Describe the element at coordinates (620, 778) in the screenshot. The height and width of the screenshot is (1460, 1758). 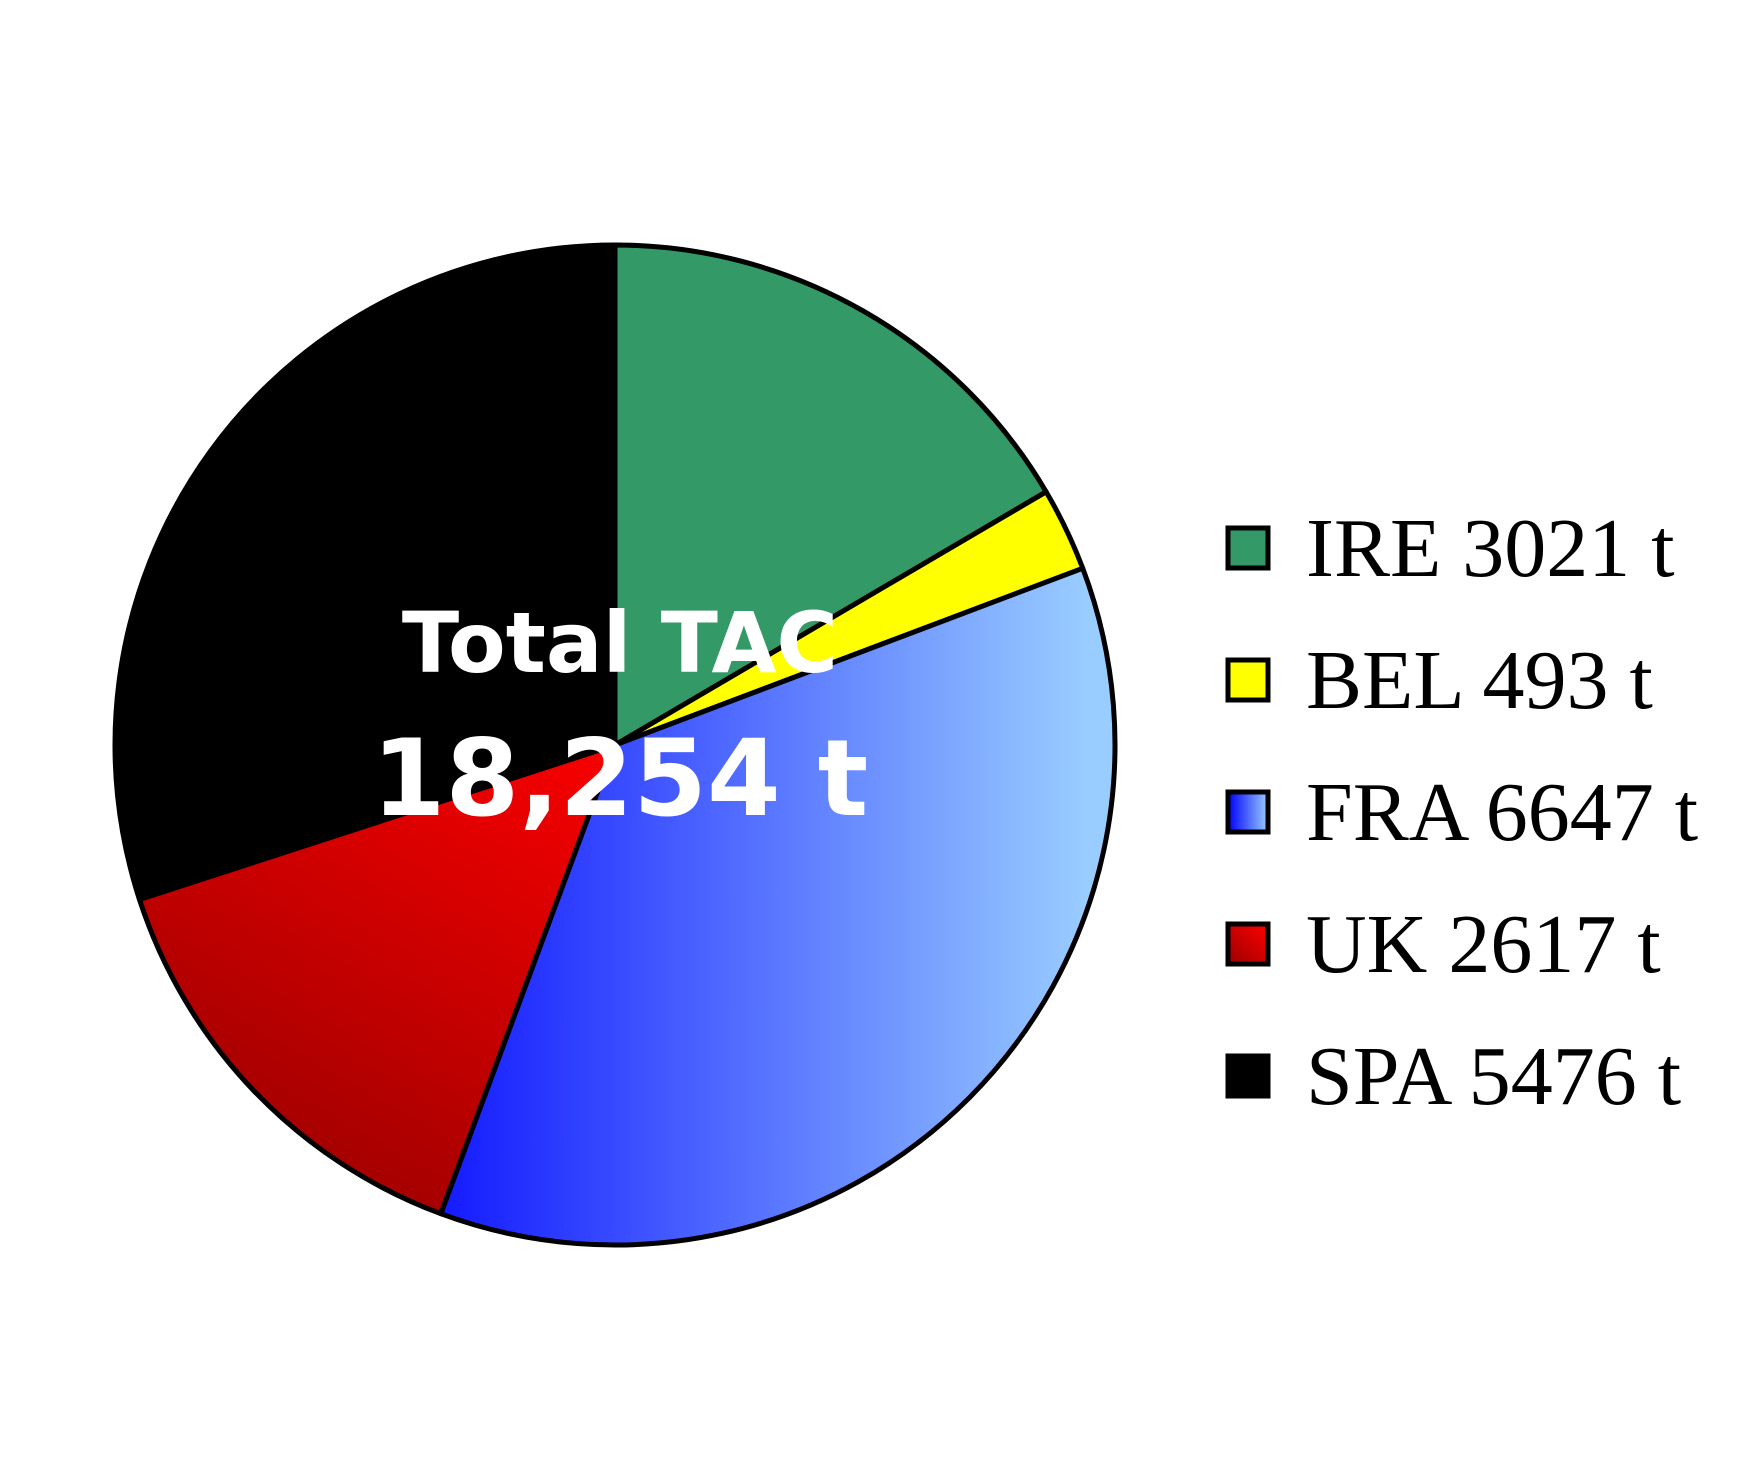
I see `center-label-total: 18,254 t` at that location.